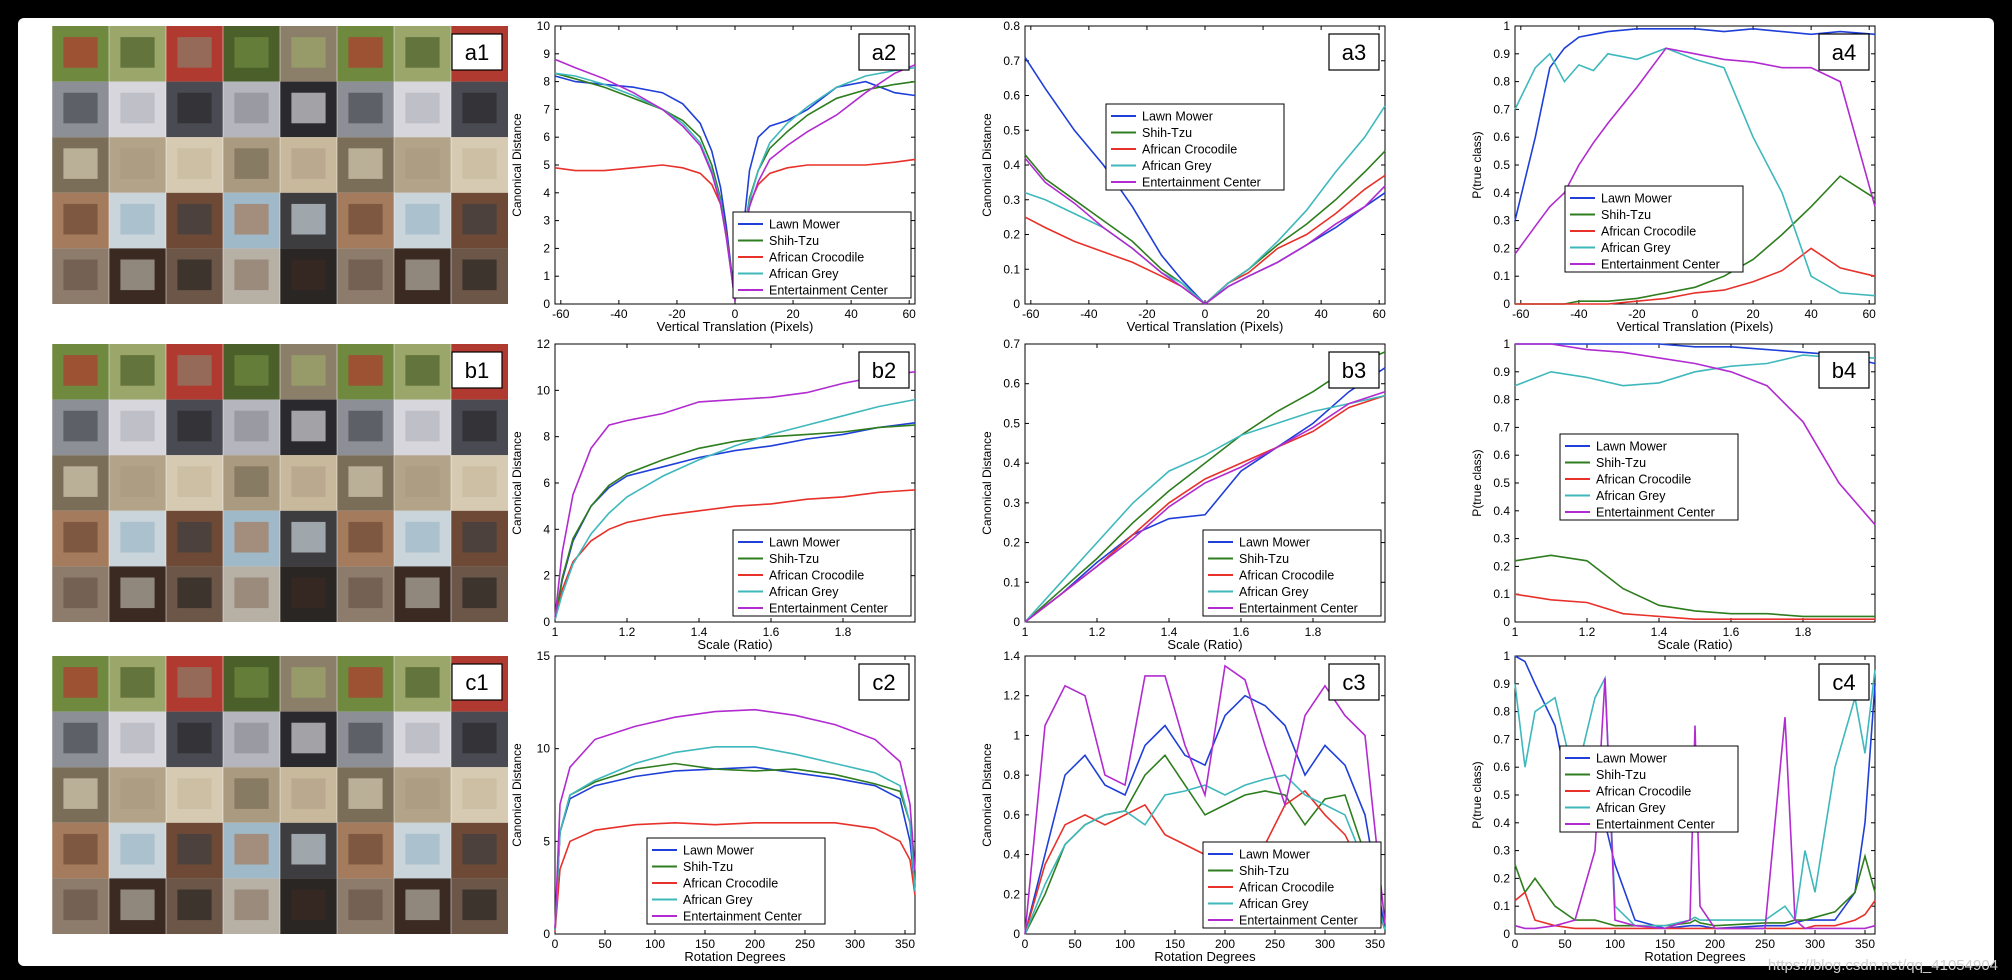 Image resolution: width=2012 pixels, height=980 pixels. What do you see at coordinates (1636, 199) in the screenshot?
I see `legend-label: Lawn Mower` at bounding box center [1636, 199].